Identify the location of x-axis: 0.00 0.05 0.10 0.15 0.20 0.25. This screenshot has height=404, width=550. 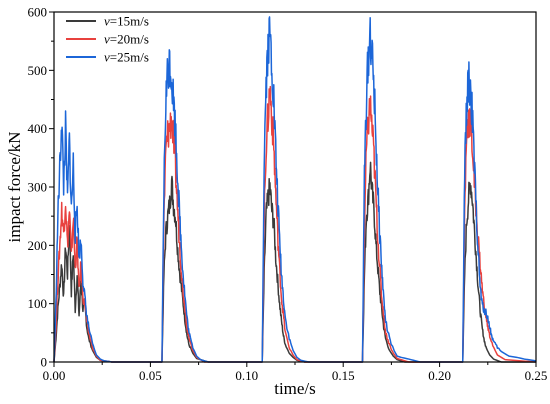
(295, 372).